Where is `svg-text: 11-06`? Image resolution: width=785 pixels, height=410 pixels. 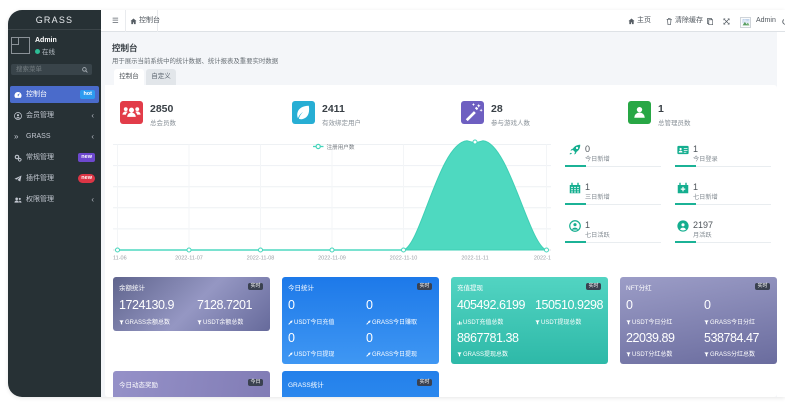
svg-text: 11-06 is located at coordinates (120, 259).